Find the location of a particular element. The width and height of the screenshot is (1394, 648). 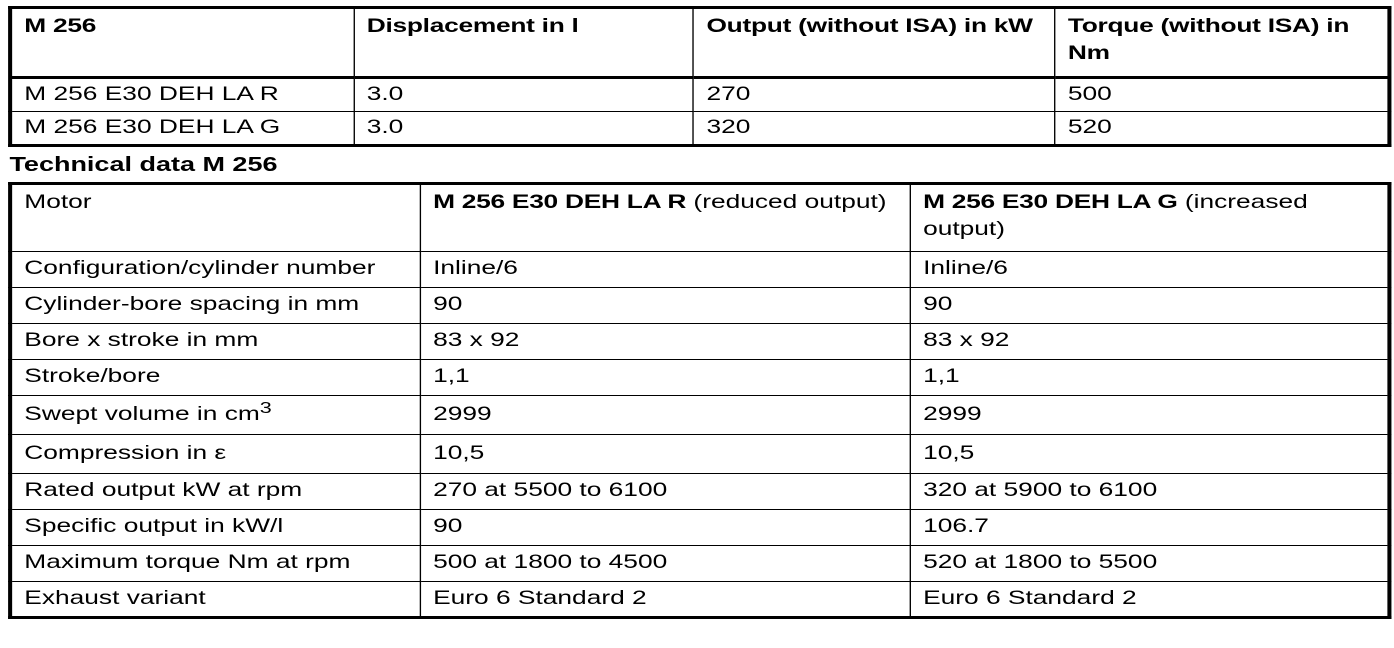

summary-col-displacement-header: Displacement in l is located at coordinates (524, 43).